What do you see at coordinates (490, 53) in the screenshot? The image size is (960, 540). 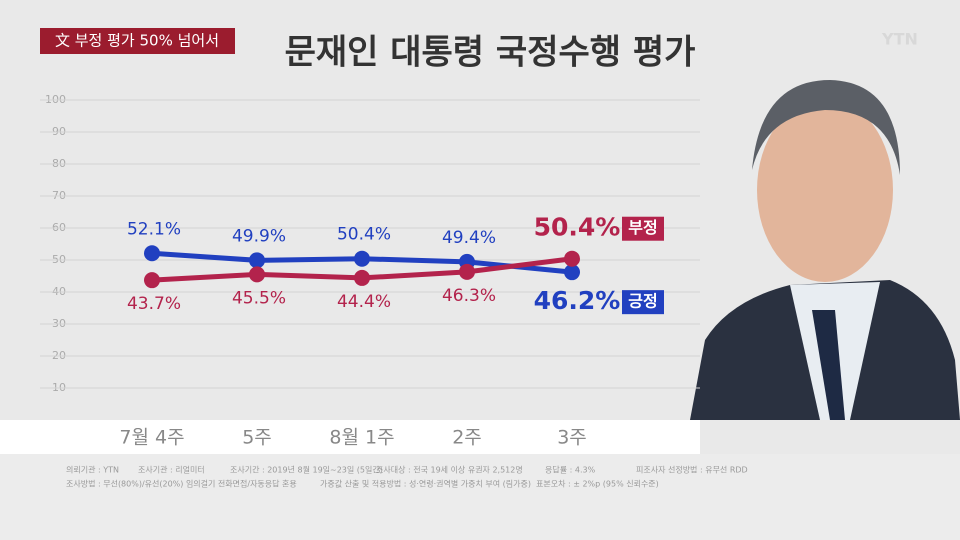 I see `chart-title: 문재인 대통령 국정수행 평가` at bounding box center [490, 53].